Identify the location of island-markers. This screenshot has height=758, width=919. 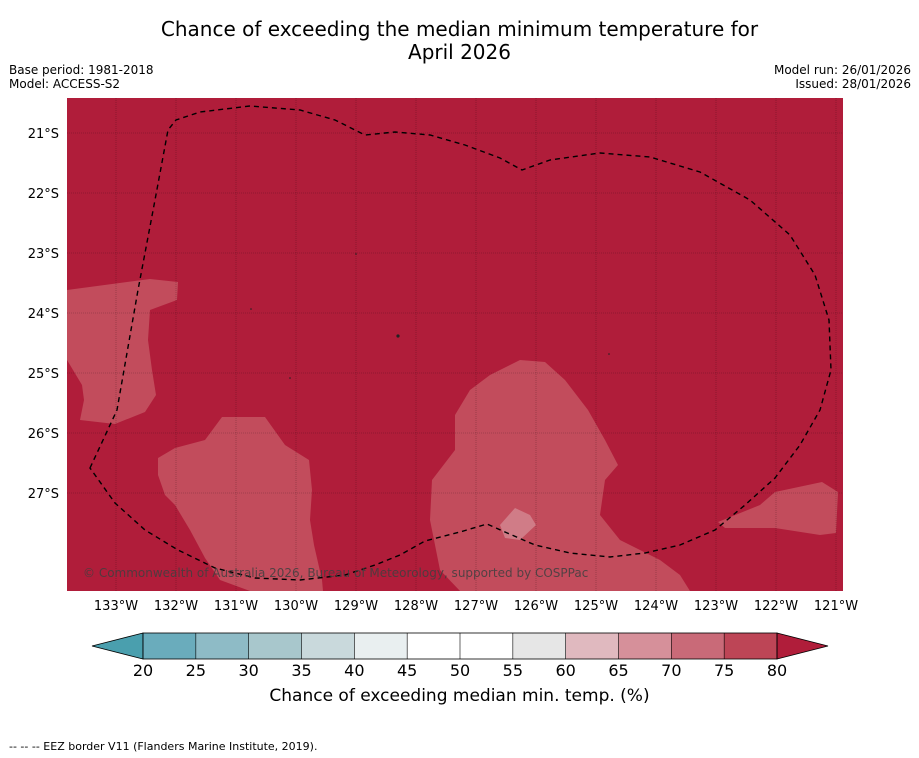
(430, 316).